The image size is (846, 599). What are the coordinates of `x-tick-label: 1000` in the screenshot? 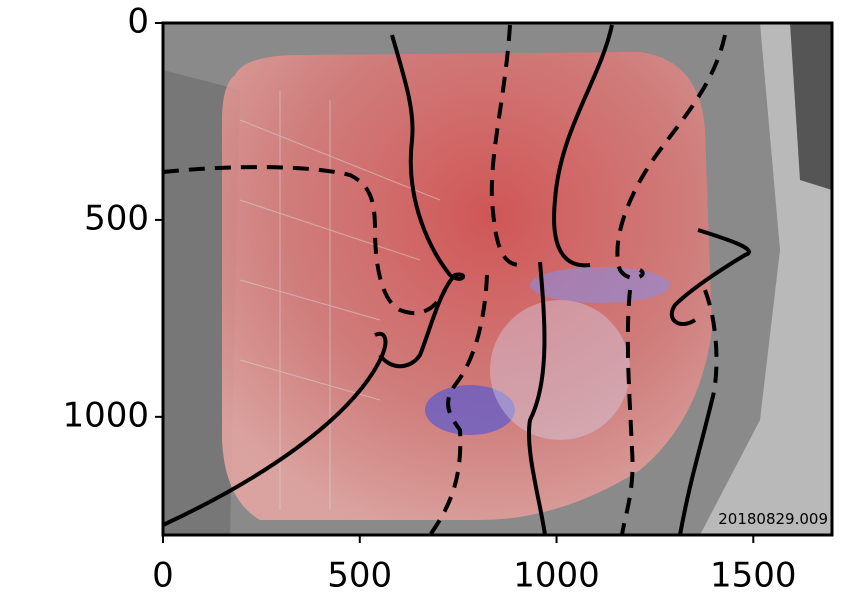 It's located at (556, 576).